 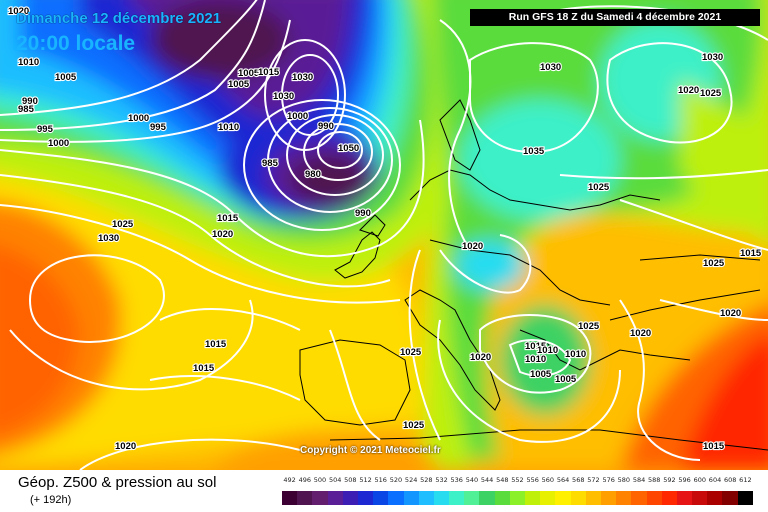 I want to click on color-scale-label: 576, so click(x=608, y=480).